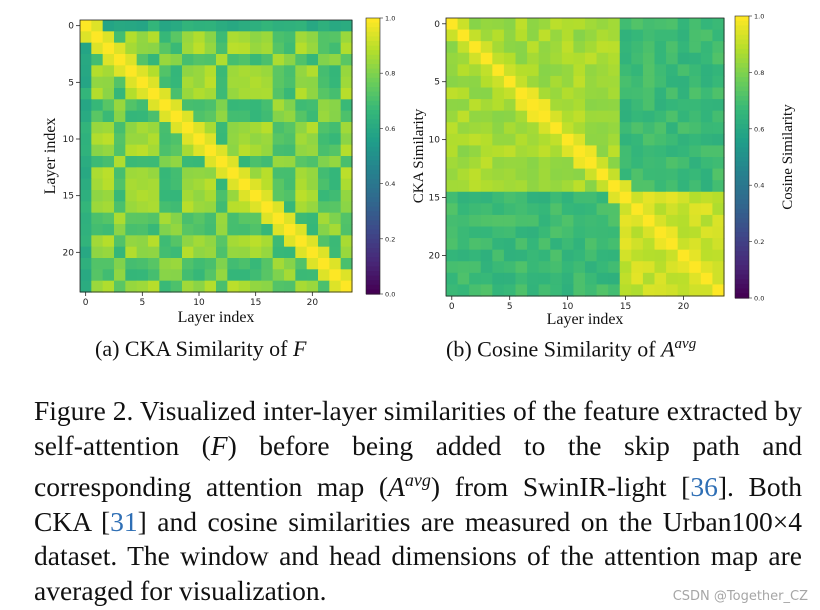 The height and width of the screenshot is (610, 820). Describe the element at coordinates (740, 596) in the screenshot. I see `watermark: CSDN @Together_CZ` at that location.